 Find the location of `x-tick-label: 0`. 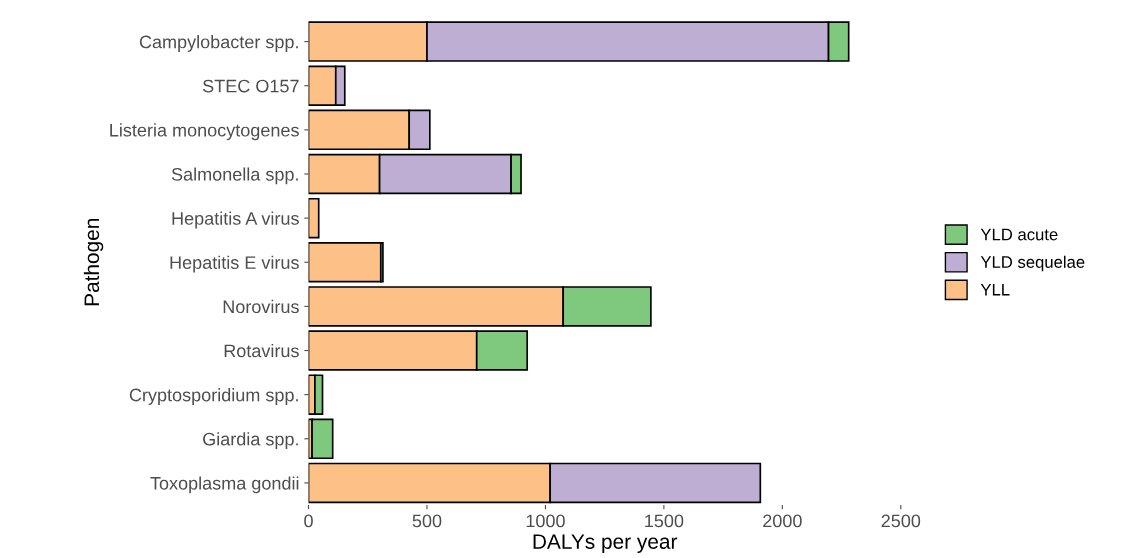

x-tick-label: 0 is located at coordinates (308, 521).